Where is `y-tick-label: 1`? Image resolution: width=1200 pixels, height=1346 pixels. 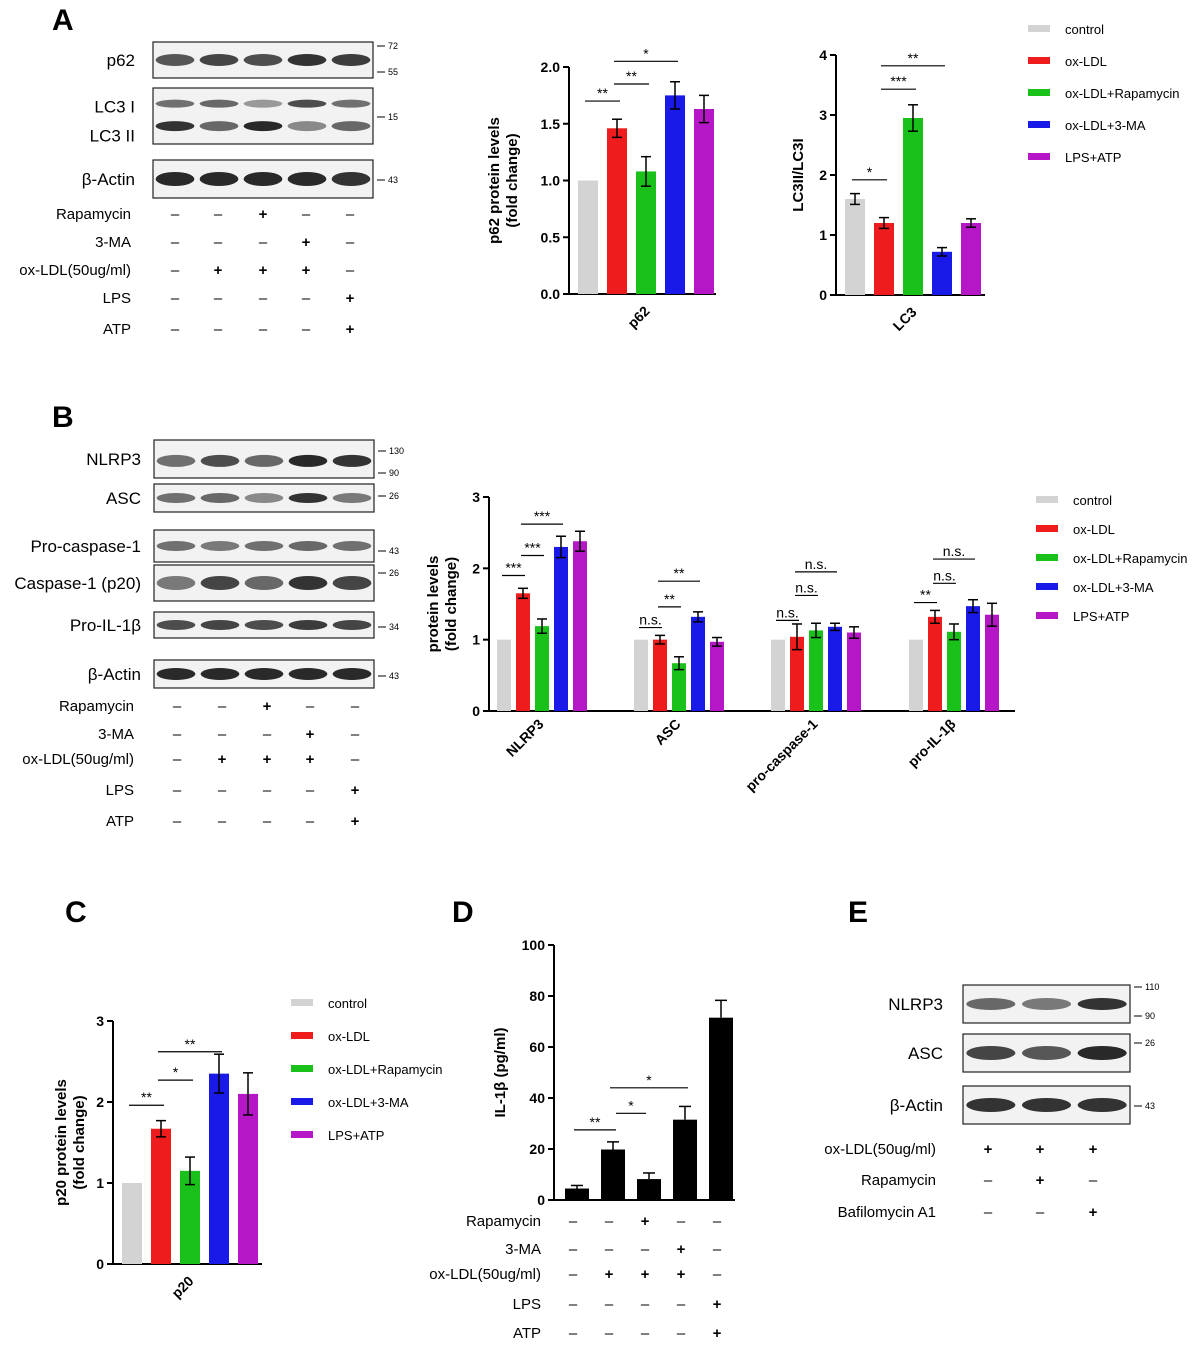 y-tick-label: 1 is located at coordinates (823, 235).